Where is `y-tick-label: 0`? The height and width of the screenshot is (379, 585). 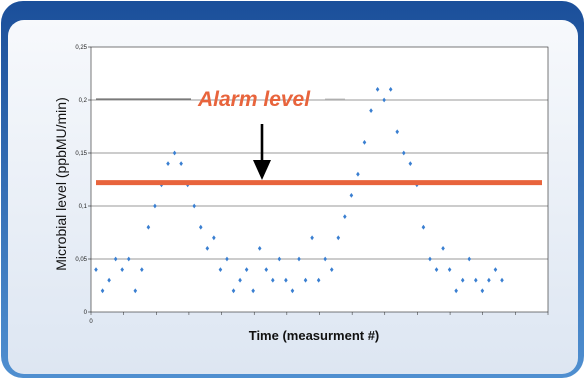
y-tick-label: 0 is located at coordinates (86, 313).